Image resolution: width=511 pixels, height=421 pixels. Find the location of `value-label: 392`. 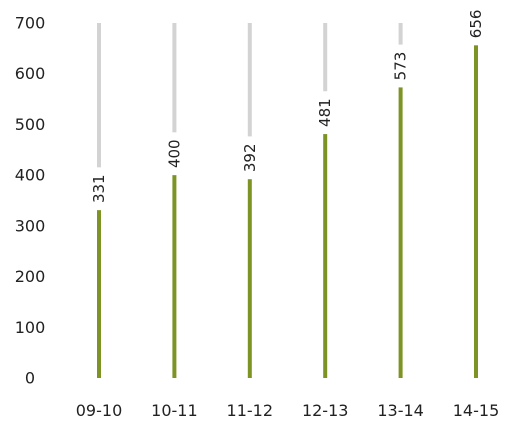

value-label: 392 is located at coordinates (250, 157).